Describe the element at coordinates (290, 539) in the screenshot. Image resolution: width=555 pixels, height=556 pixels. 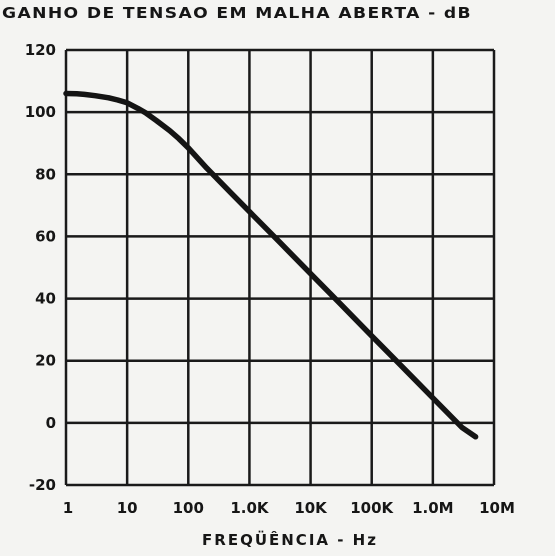
I see `x-axis-label: FREQÜÊNCIA - Hz` at that location.